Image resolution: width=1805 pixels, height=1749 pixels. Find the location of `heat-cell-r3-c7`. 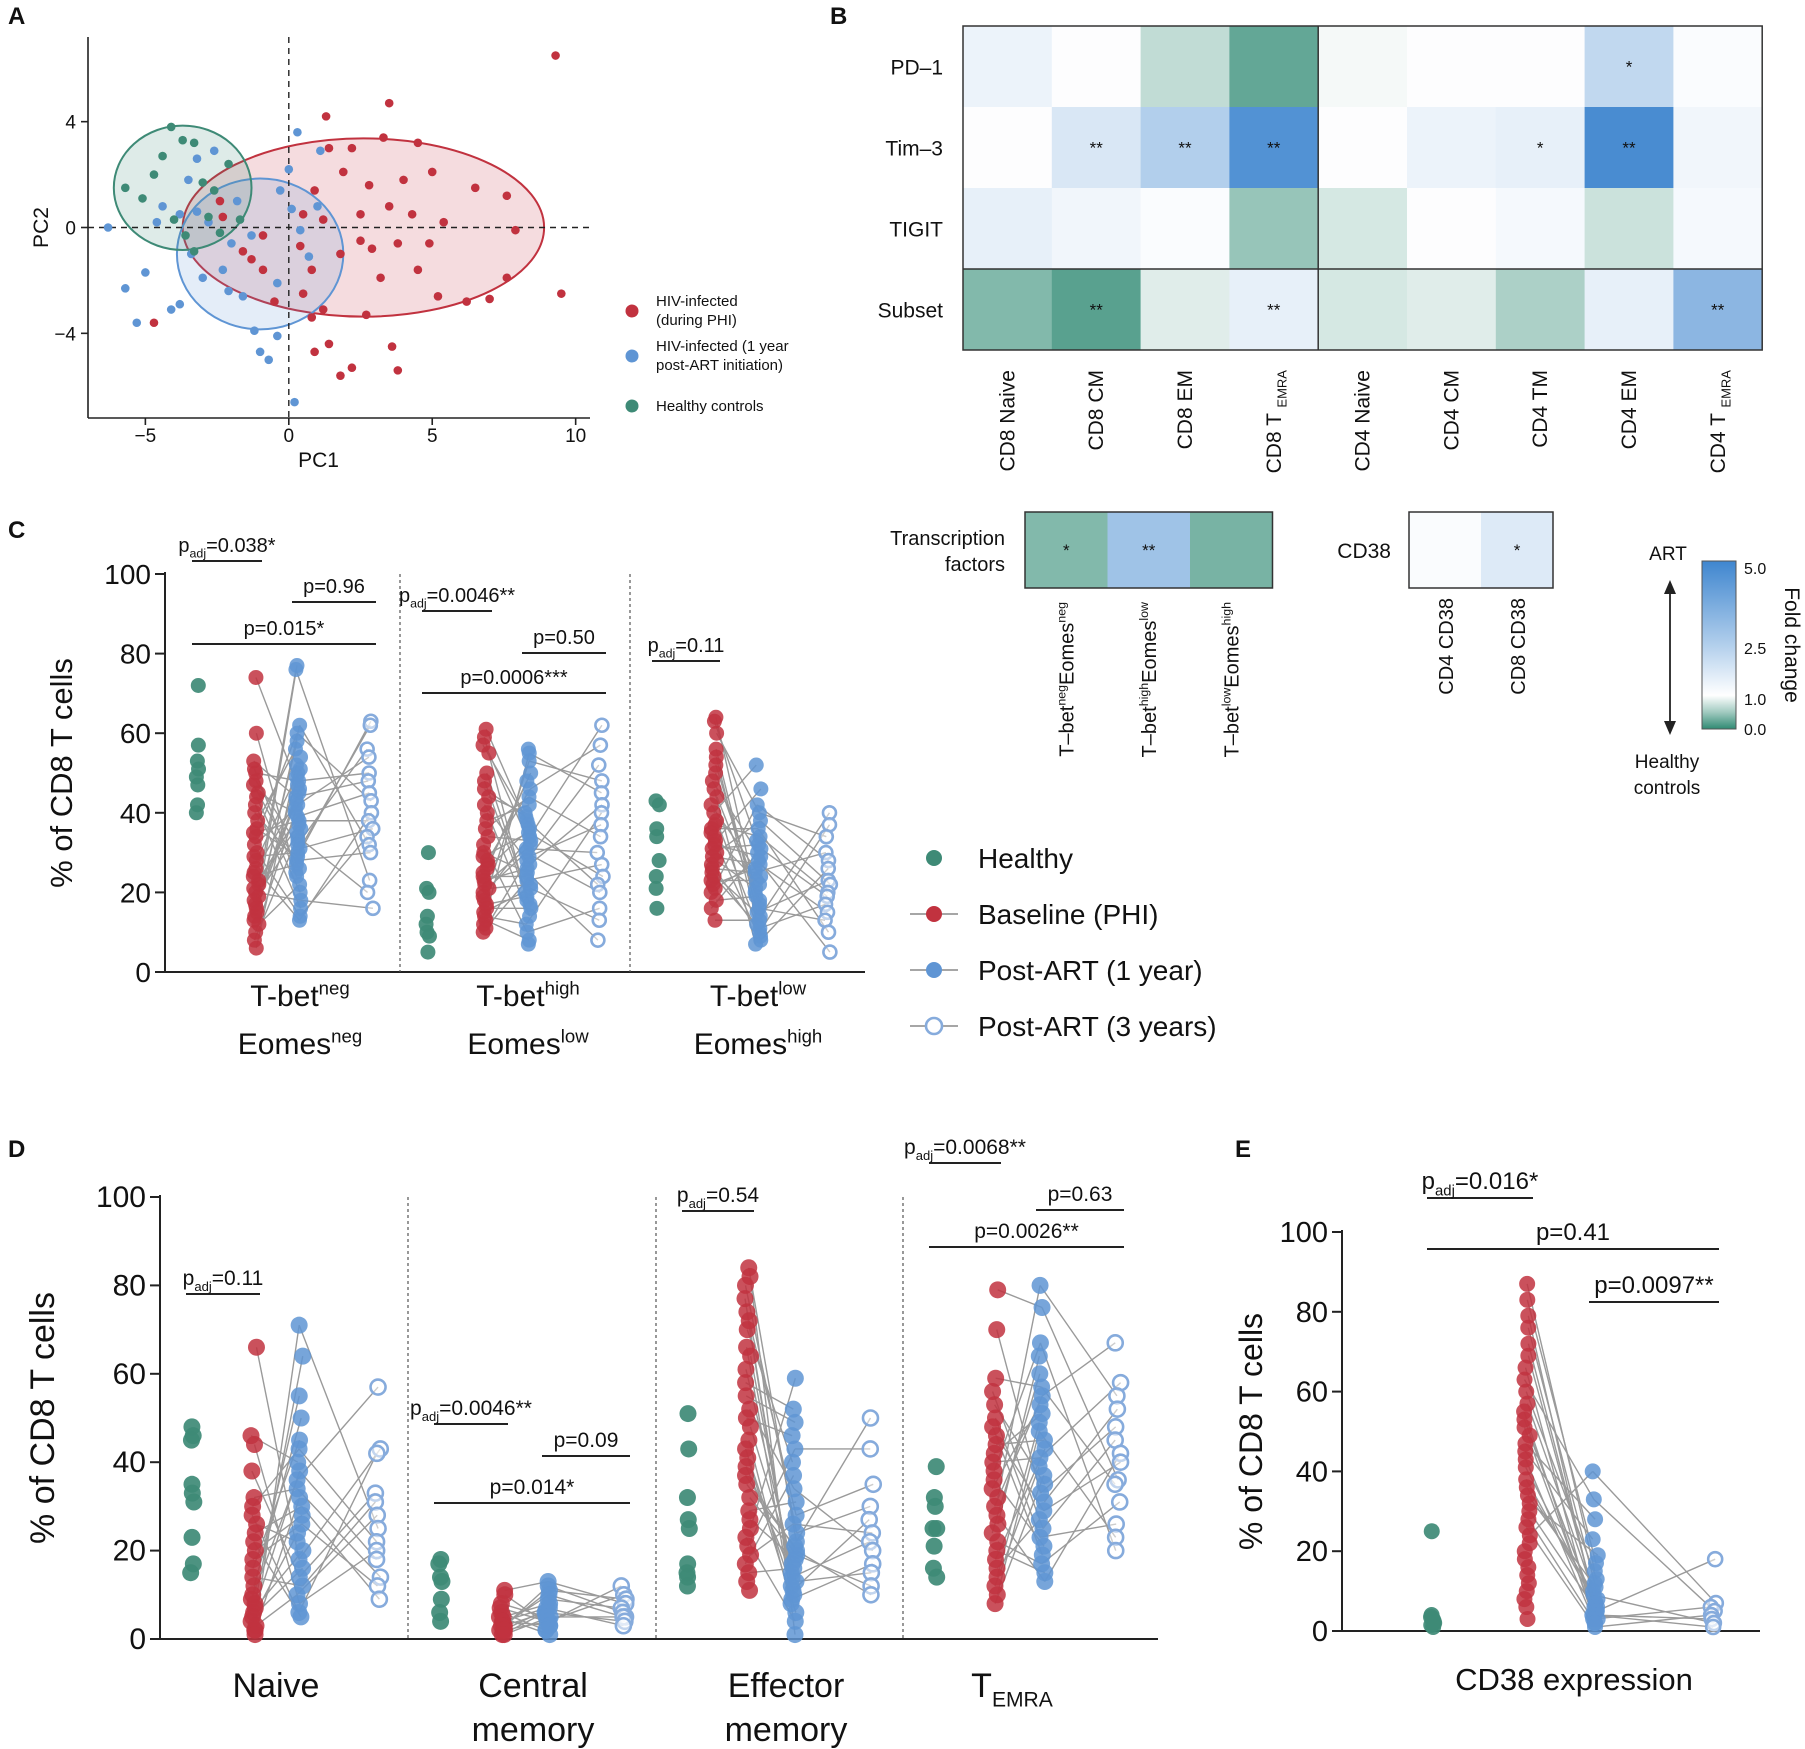

heat-cell-r3-c7 is located at coordinates (1629, 310).